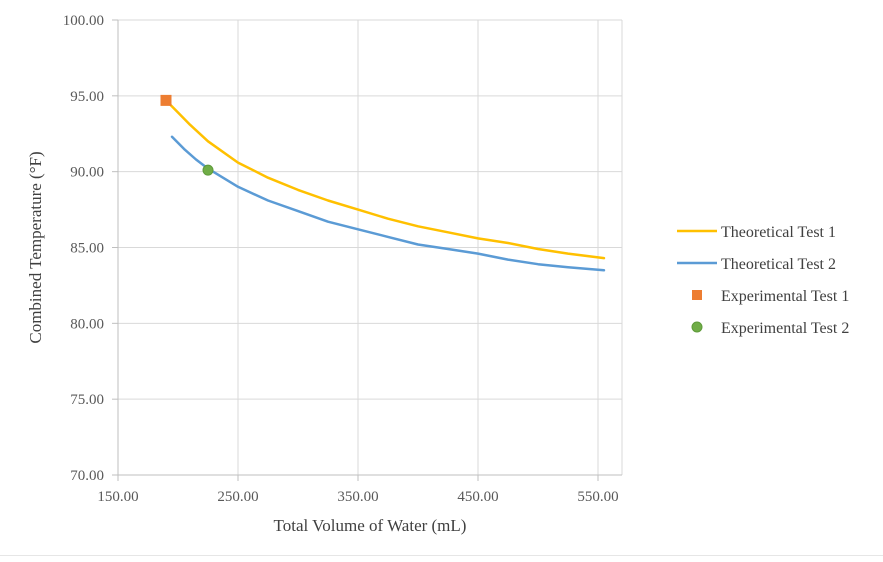 The height and width of the screenshot is (562, 883). Describe the element at coordinates (785, 296) in the screenshot. I see `legend-label: Experimental Test 1` at that location.